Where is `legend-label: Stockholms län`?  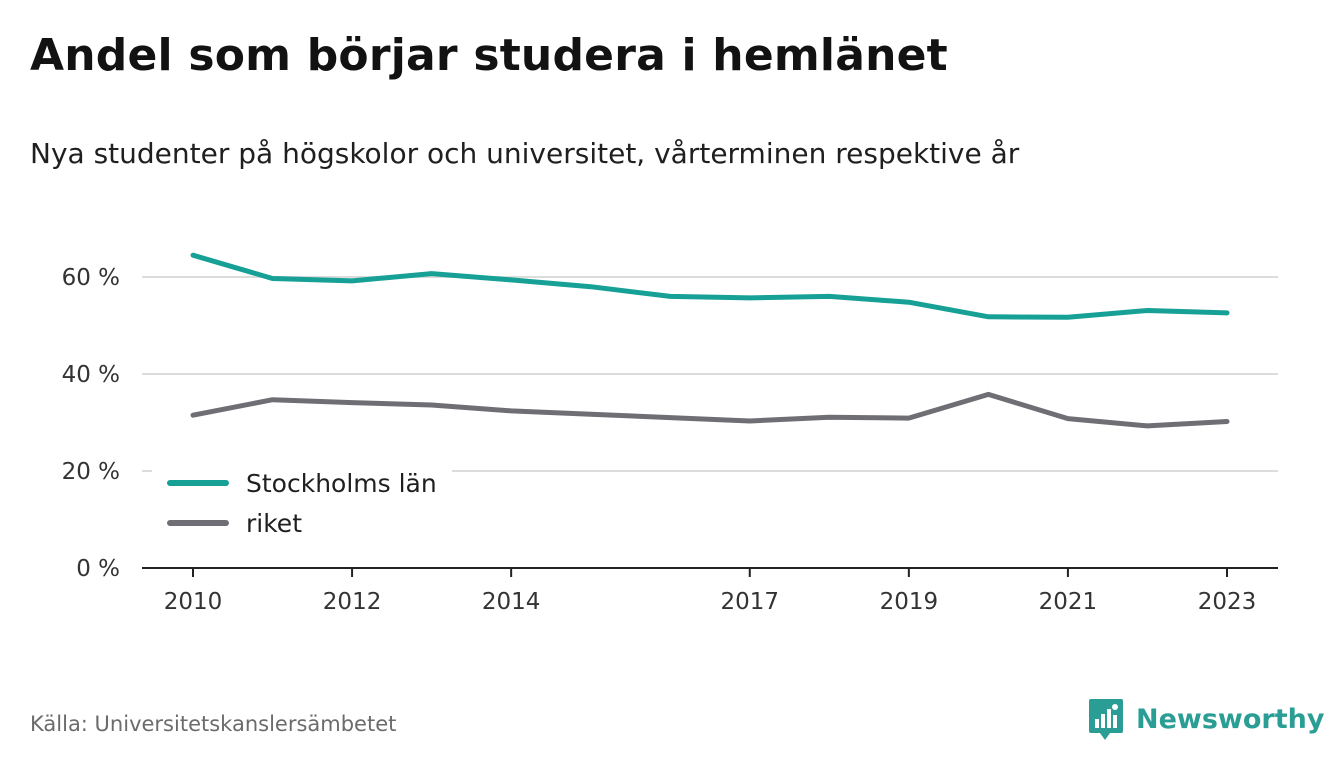
legend-label: Stockholms län is located at coordinates (341, 483).